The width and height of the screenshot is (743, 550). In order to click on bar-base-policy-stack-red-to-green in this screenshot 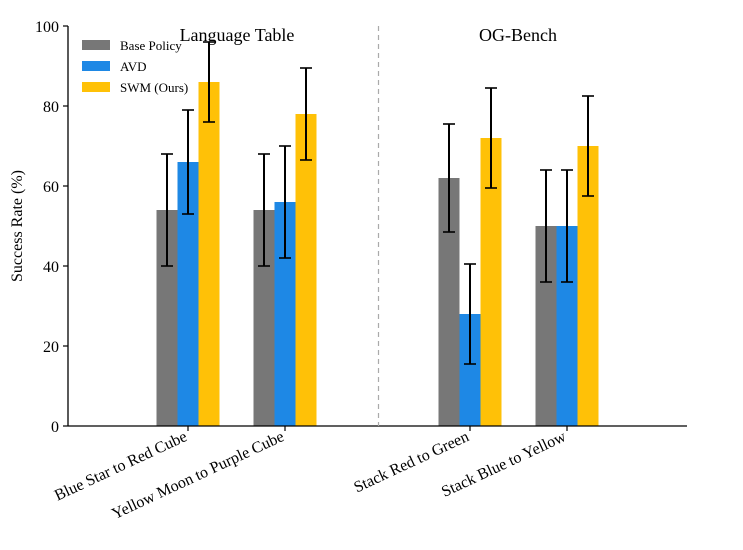, I will do `click(449, 302)`.